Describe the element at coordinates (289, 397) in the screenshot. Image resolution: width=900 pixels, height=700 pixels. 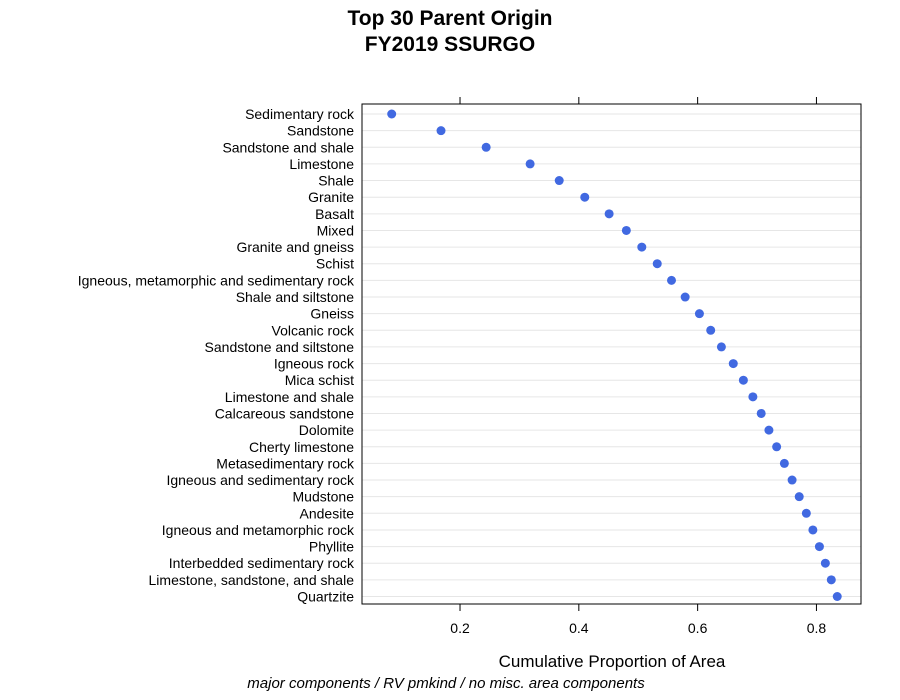
I see `category-label: Limestone and shale` at that location.